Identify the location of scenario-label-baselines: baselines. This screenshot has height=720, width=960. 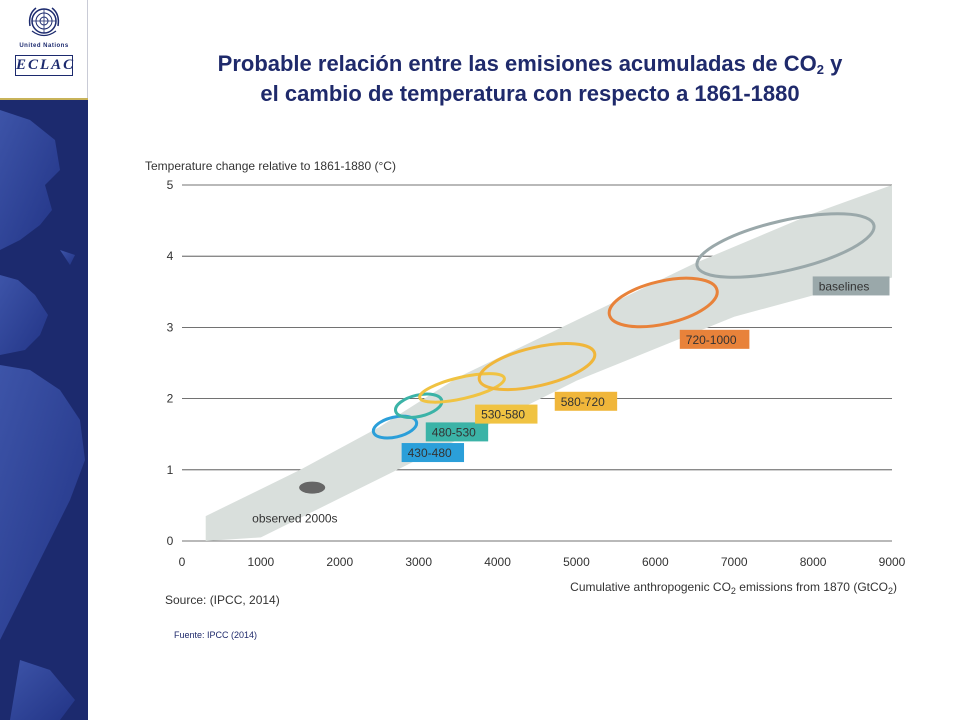
(844, 286).